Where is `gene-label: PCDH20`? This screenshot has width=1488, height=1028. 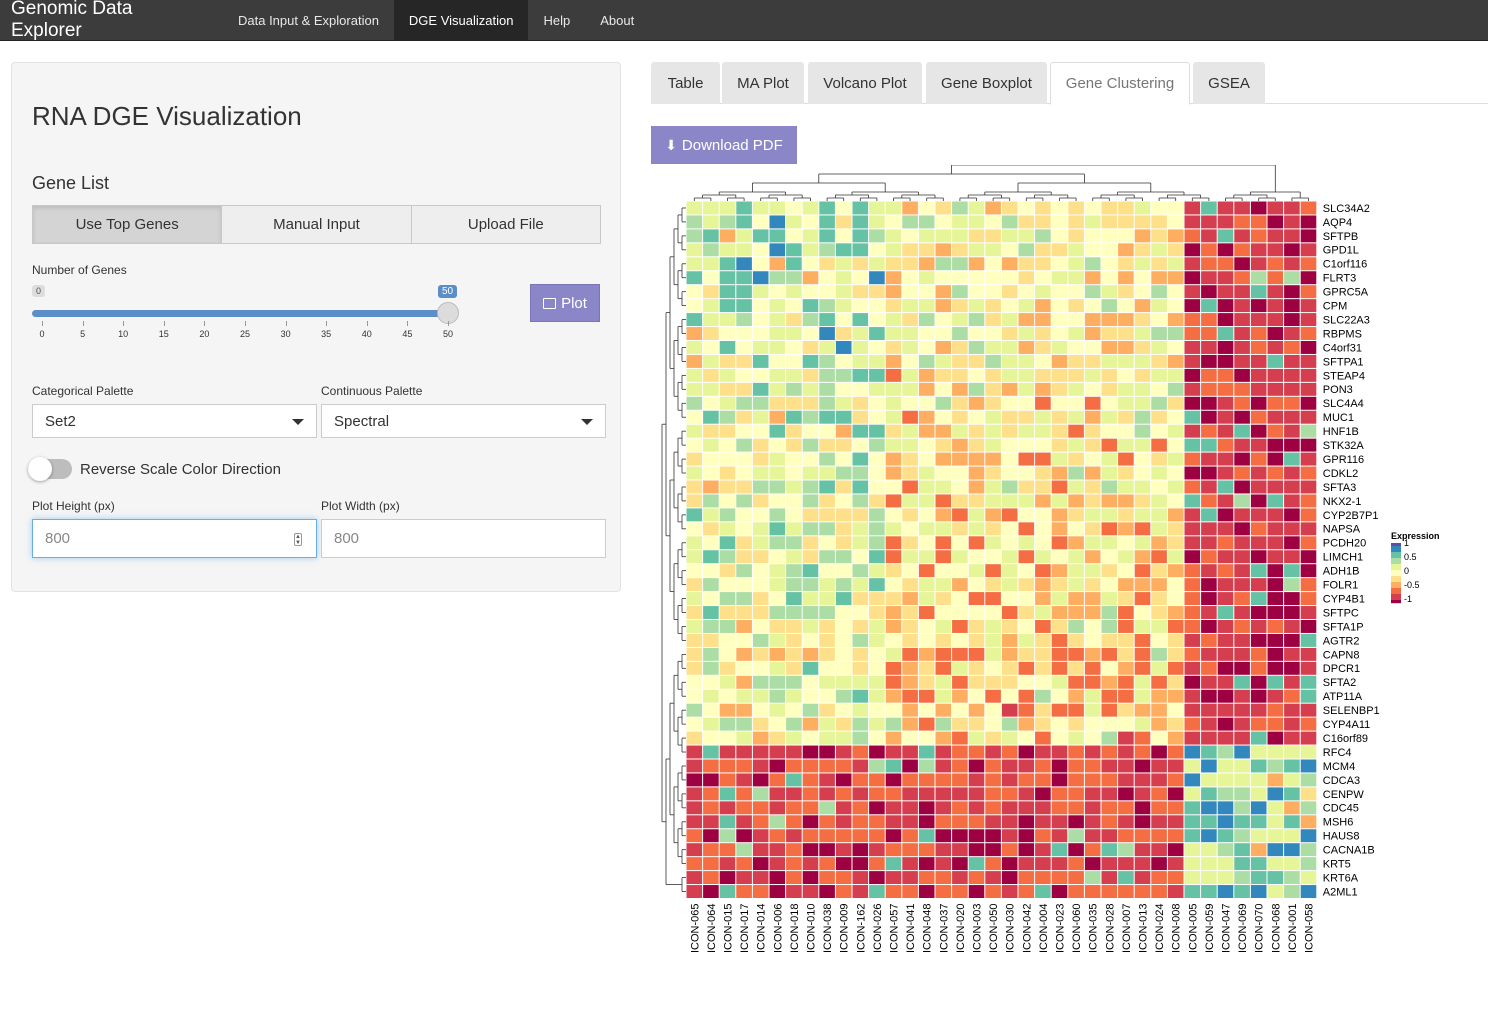 gene-label: PCDH20 is located at coordinates (1344, 544).